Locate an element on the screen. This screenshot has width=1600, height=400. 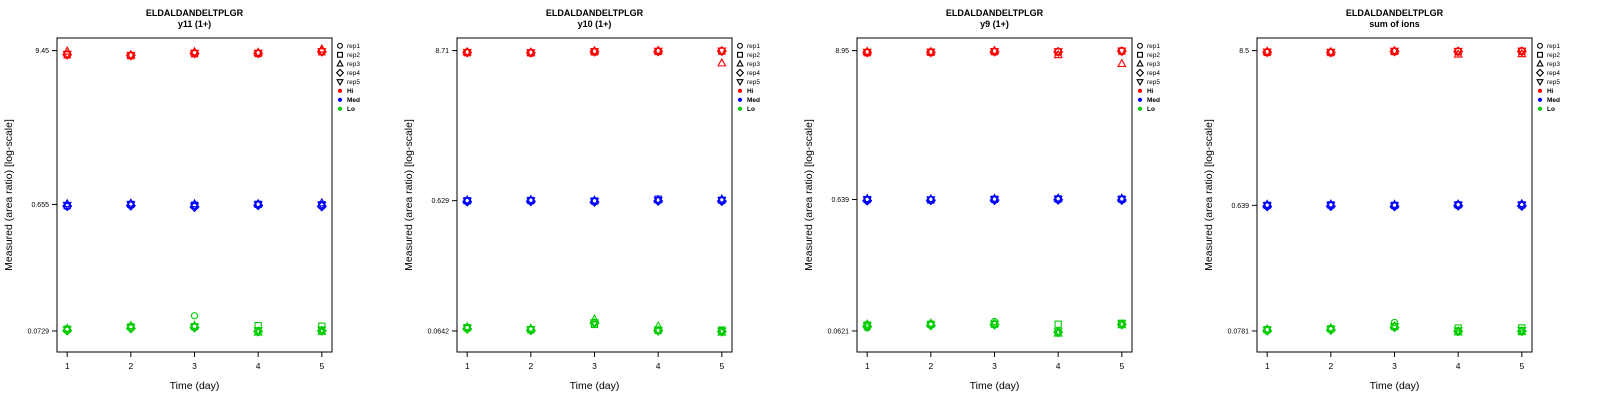
data-point-lo-rep2 is located at coordinates (1058, 324).